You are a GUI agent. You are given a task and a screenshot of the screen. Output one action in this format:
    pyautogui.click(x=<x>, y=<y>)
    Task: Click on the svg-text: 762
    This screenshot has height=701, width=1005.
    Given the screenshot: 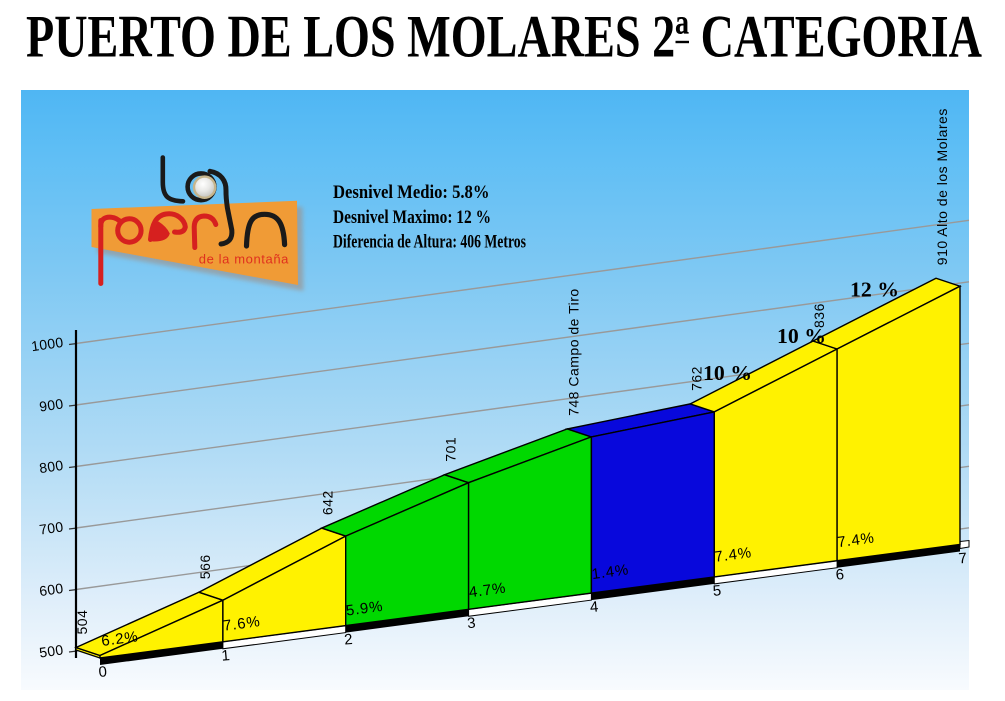 What is the action you would take?
    pyautogui.click(x=696, y=378)
    